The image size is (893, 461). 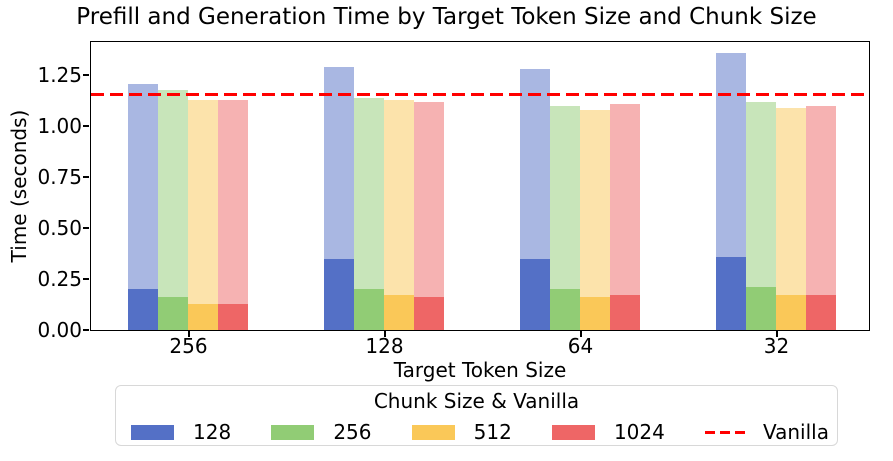 I want to click on bar-chunk1024-target64, so click(x=625, y=217).